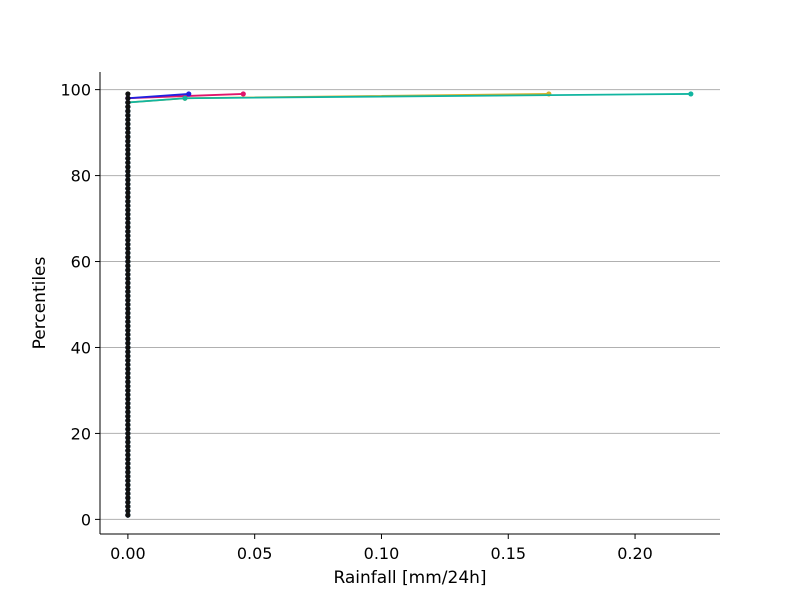 The height and width of the screenshot is (600, 800). Describe the element at coordinates (81, 347) in the screenshot. I see `y-tick-label: 40` at that location.